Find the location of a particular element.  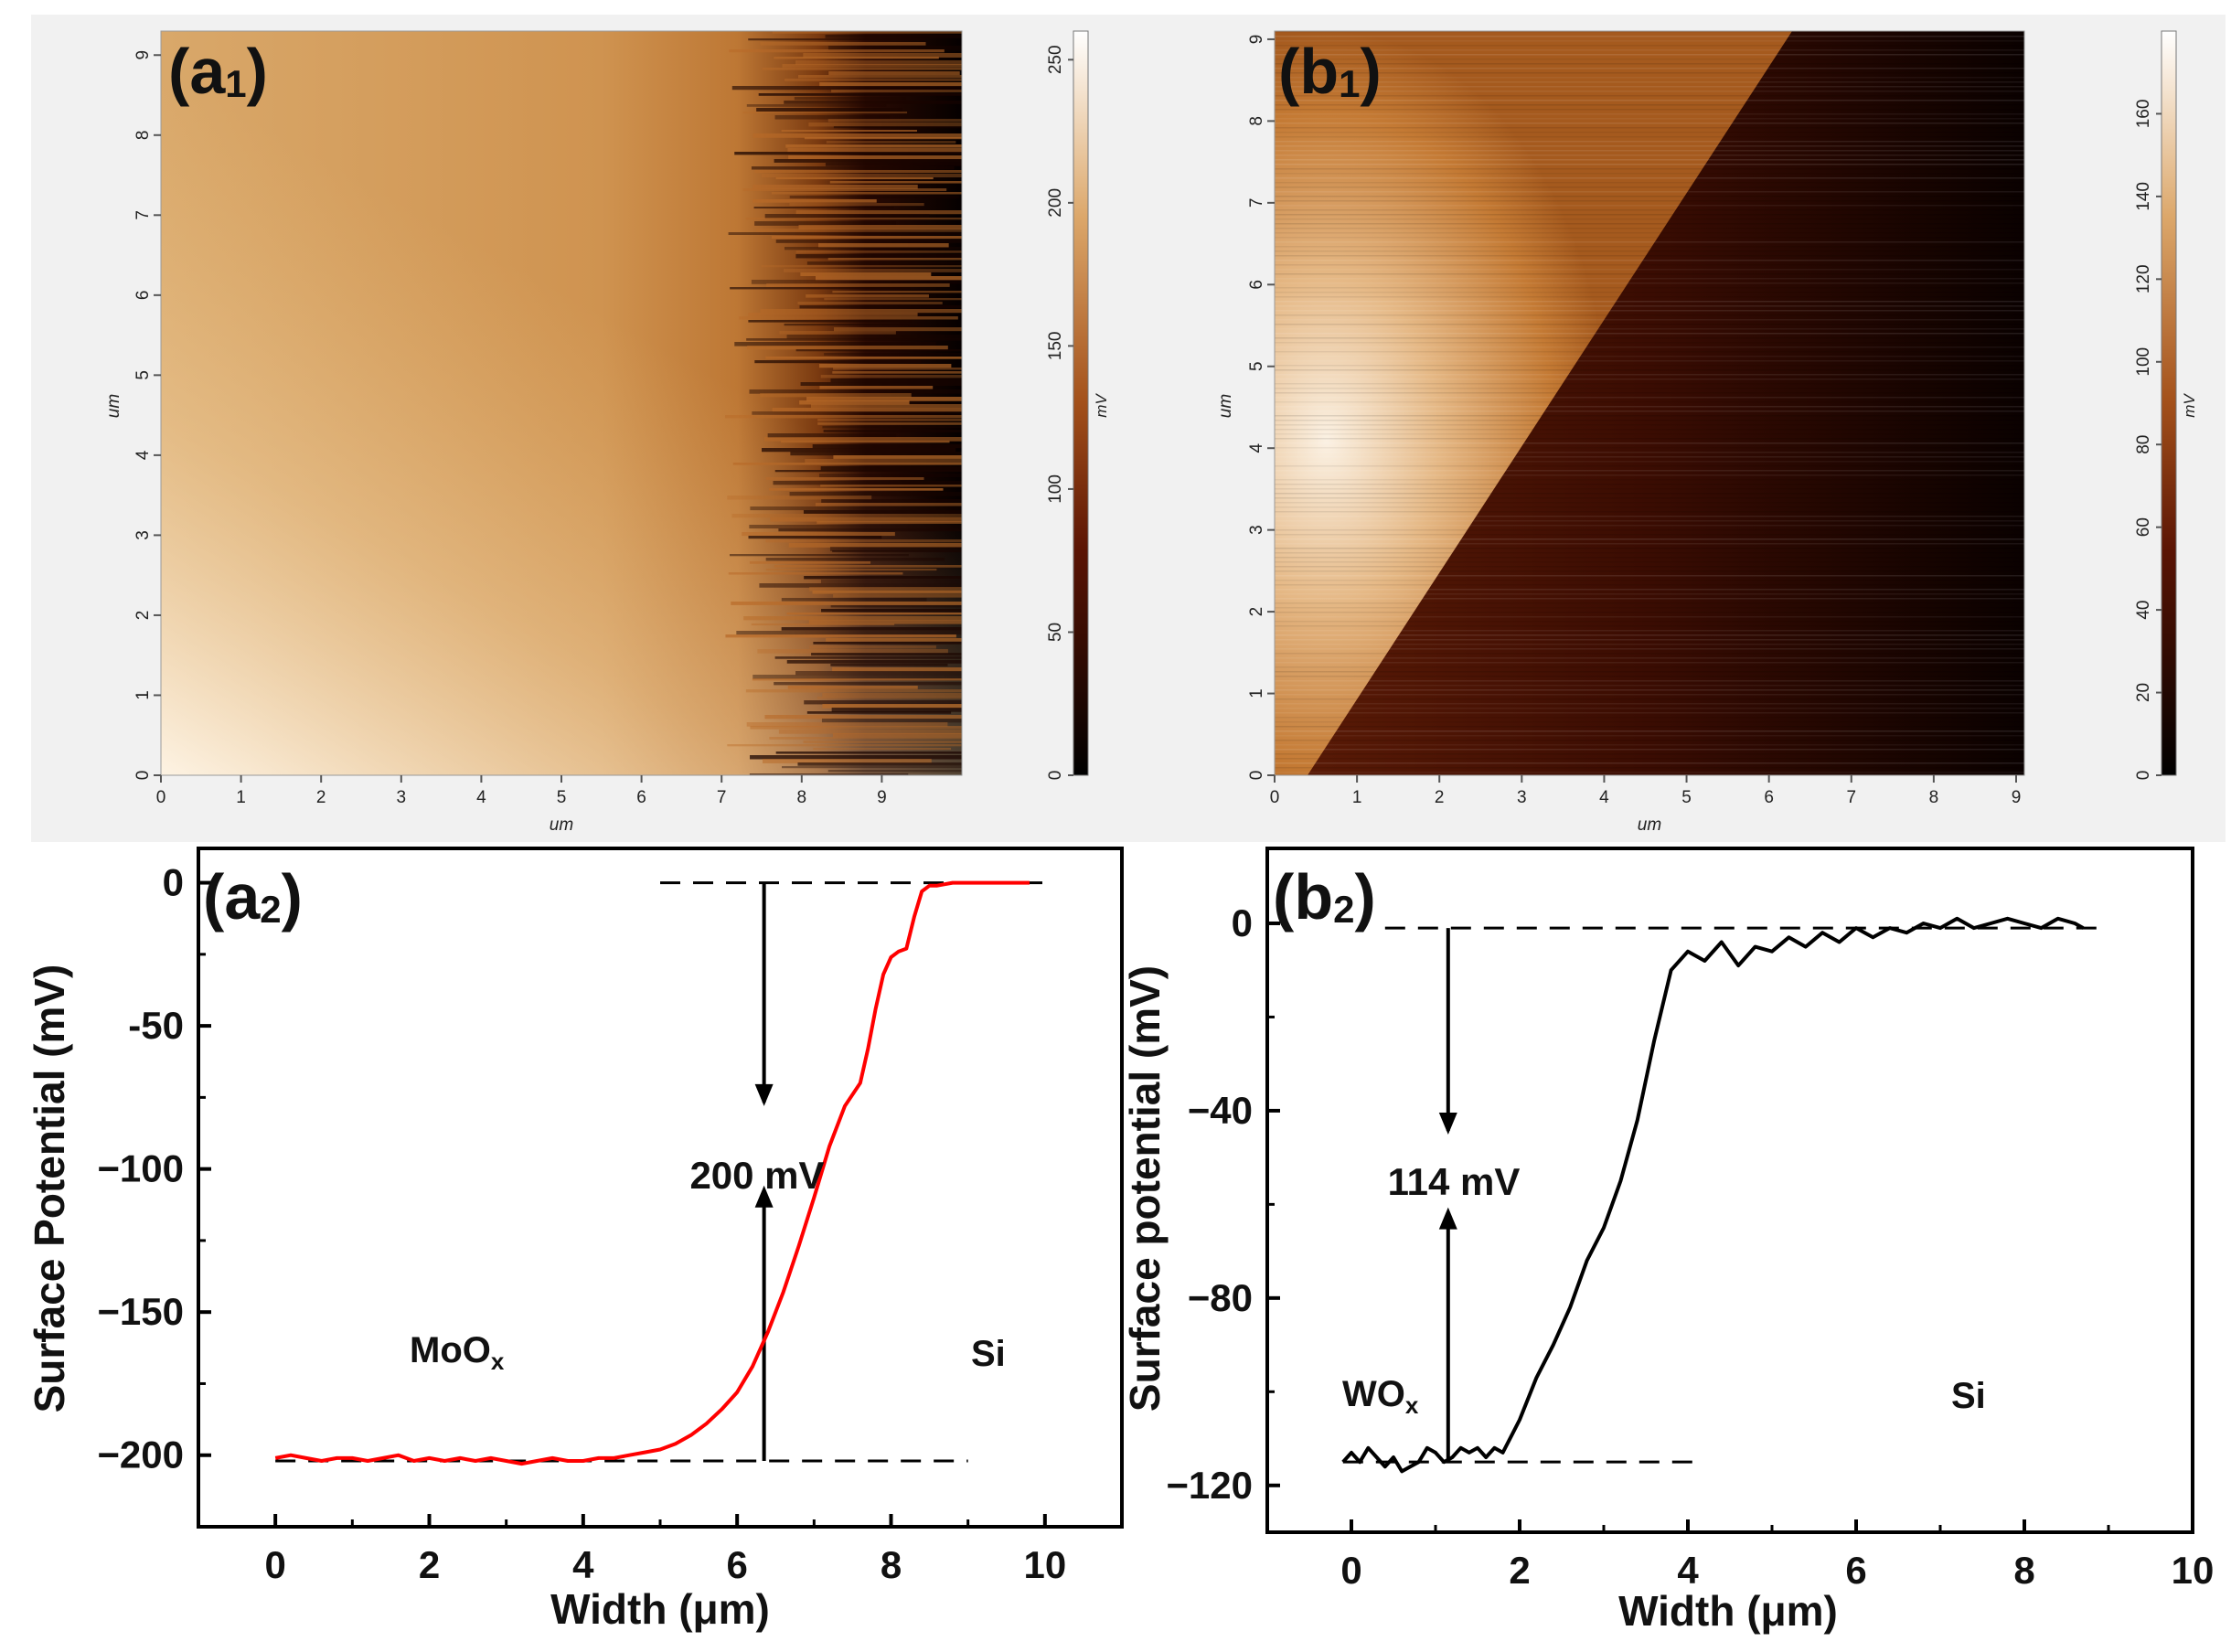

a2-xtick-label: 4 is located at coordinates (583, 1564).